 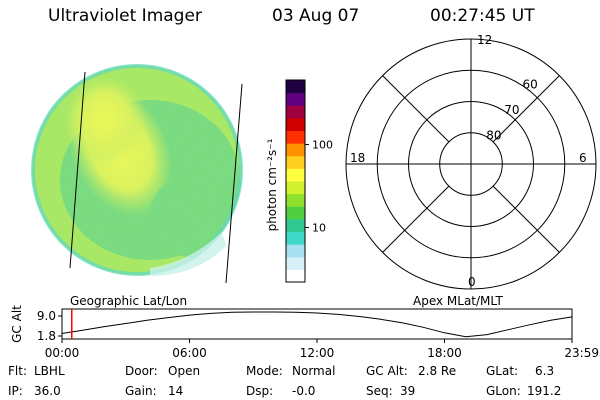 What do you see at coordinates (379, 391) in the screenshot?
I see `seq-label: Seq:` at bounding box center [379, 391].